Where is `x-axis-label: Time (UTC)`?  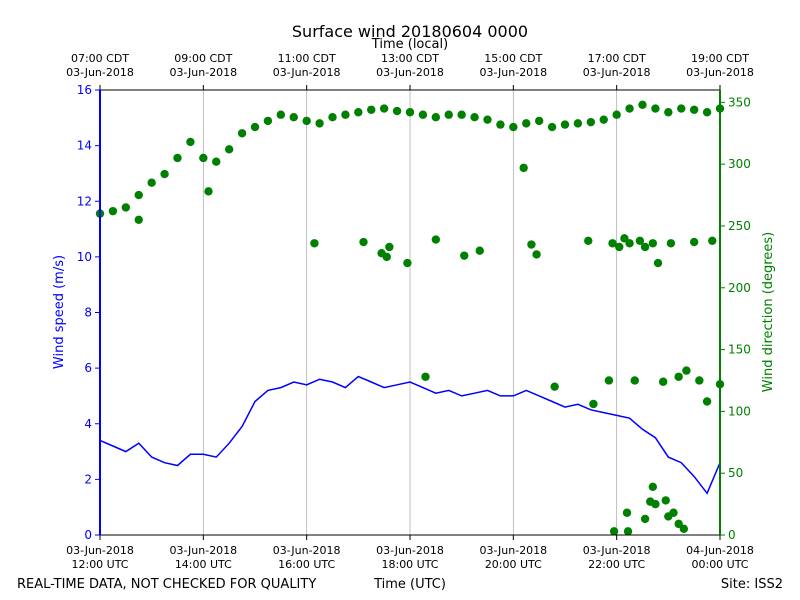
x-axis-label: Time (UTC) is located at coordinates (409, 584).